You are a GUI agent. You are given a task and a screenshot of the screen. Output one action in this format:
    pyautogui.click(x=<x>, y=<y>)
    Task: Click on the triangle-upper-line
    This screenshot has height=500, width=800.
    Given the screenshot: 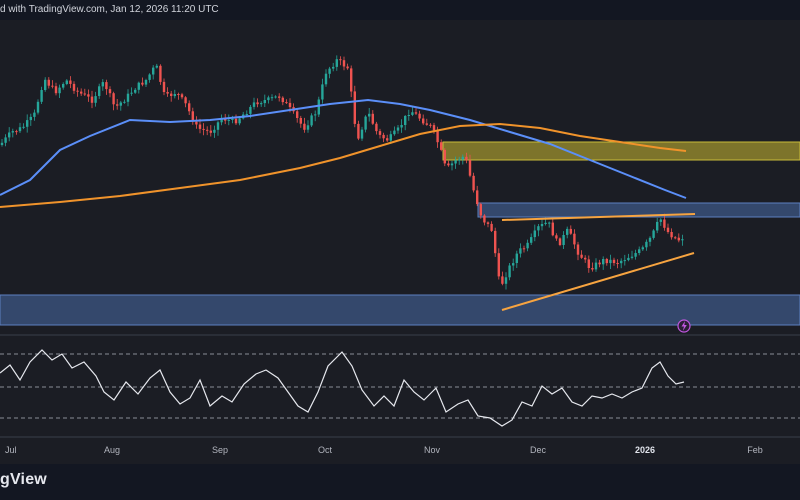 What is the action you would take?
    pyautogui.click(x=598, y=217)
    